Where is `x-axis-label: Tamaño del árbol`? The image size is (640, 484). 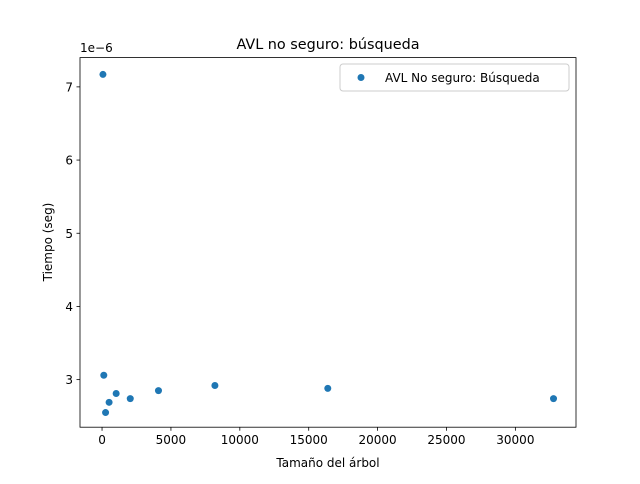 x-axis-label: Tamaño del árbol is located at coordinates (327, 463).